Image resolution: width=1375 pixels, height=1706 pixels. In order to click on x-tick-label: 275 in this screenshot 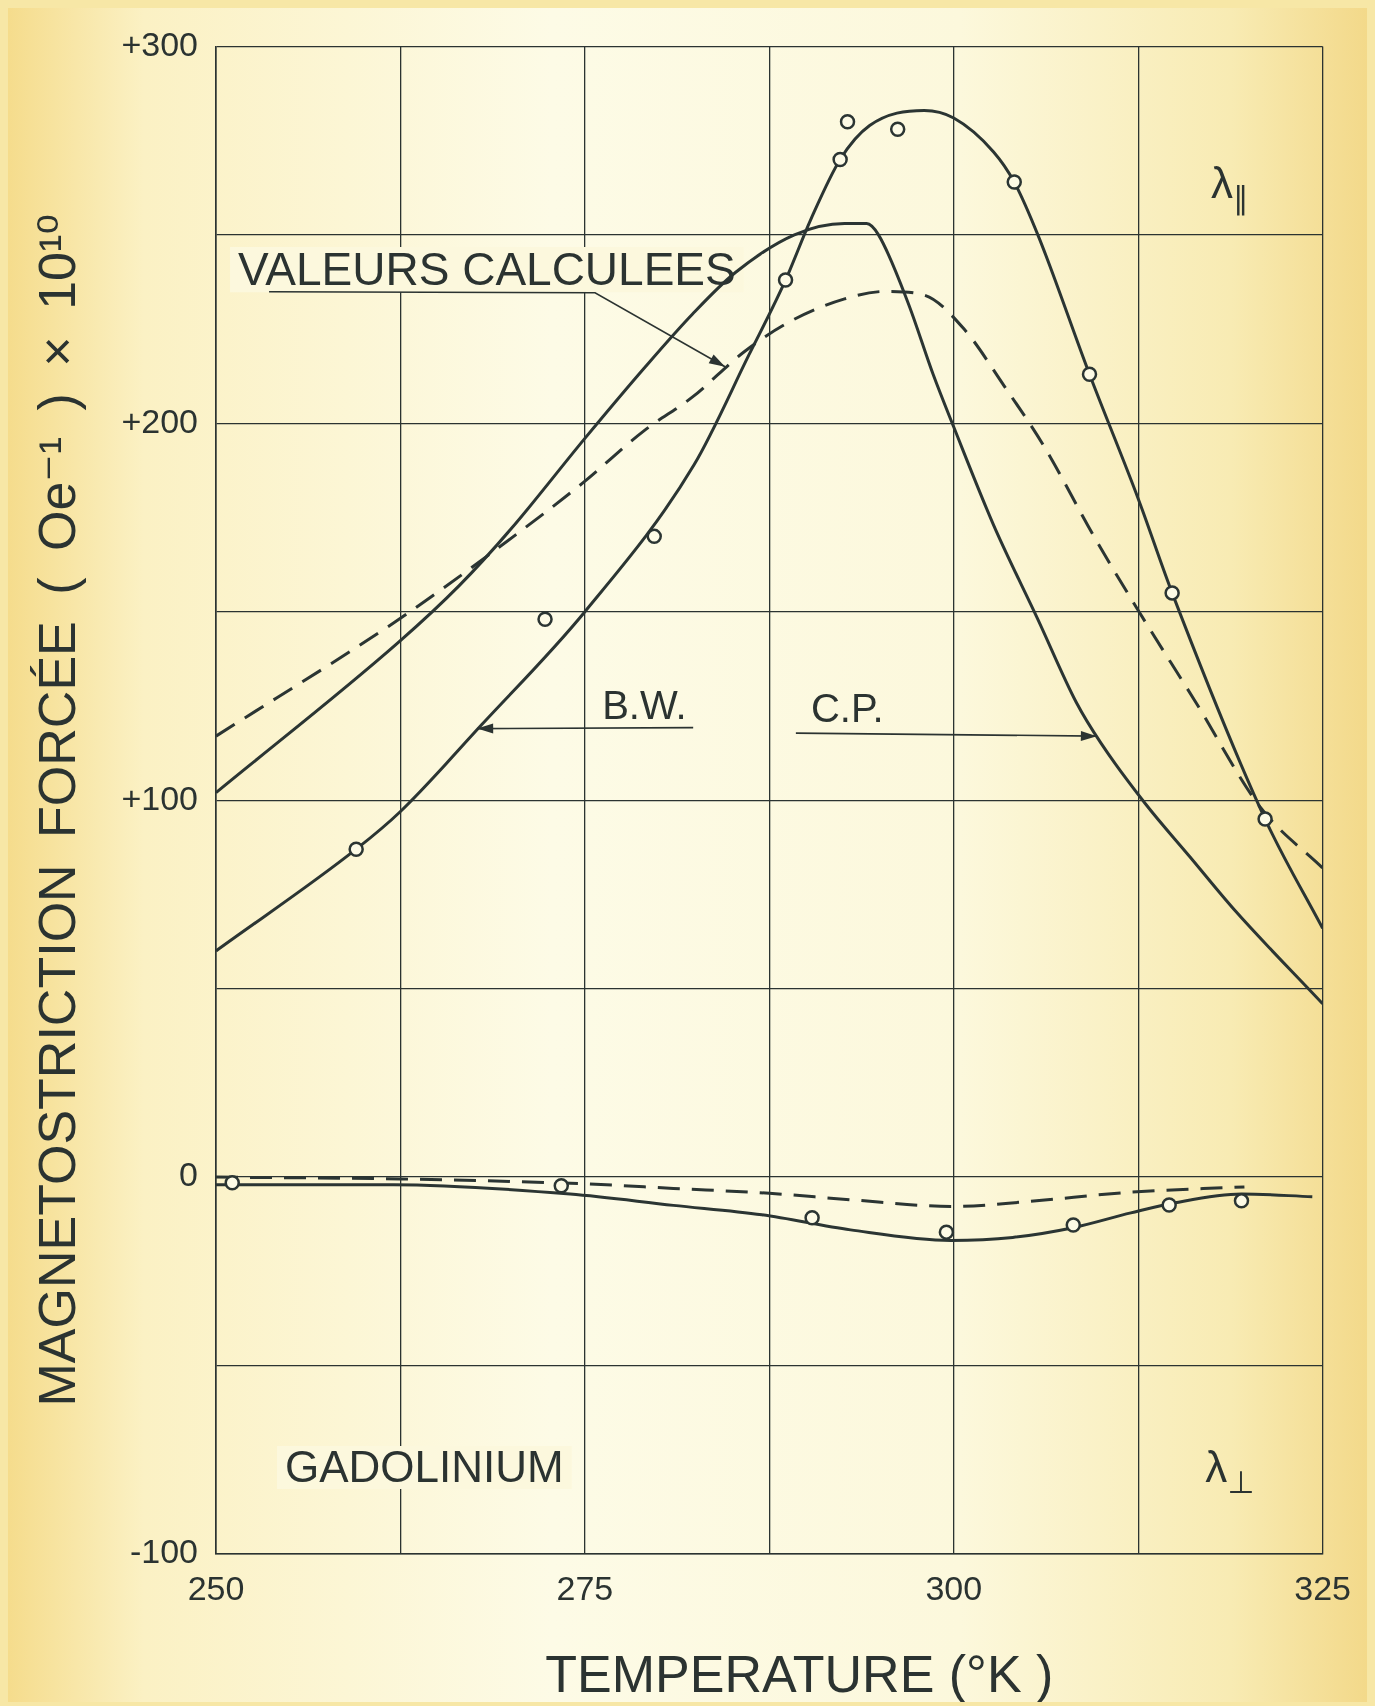, I will do `click(585, 1587)`.